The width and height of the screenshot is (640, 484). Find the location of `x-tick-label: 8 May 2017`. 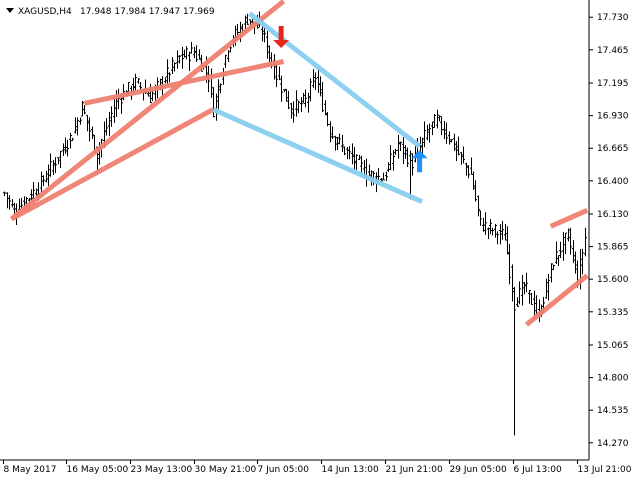

x-tick-label: 8 May 2017 is located at coordinates (30, 470).